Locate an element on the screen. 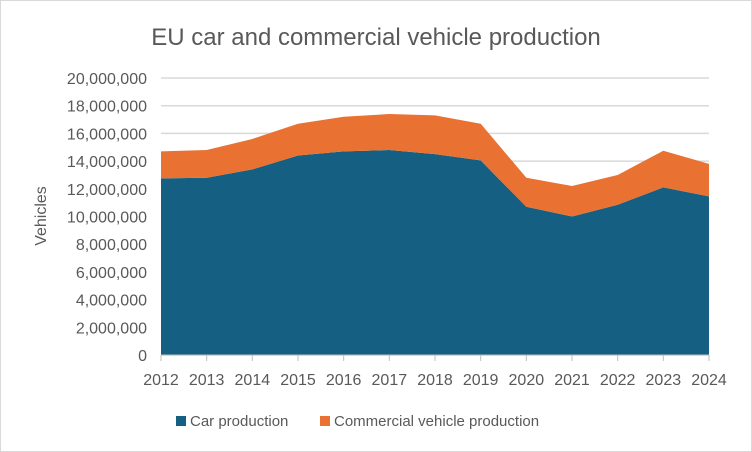 The height and width of the screenshot is (452, 752). x-tick-label: 2018 is located at coordinates (435, 380).